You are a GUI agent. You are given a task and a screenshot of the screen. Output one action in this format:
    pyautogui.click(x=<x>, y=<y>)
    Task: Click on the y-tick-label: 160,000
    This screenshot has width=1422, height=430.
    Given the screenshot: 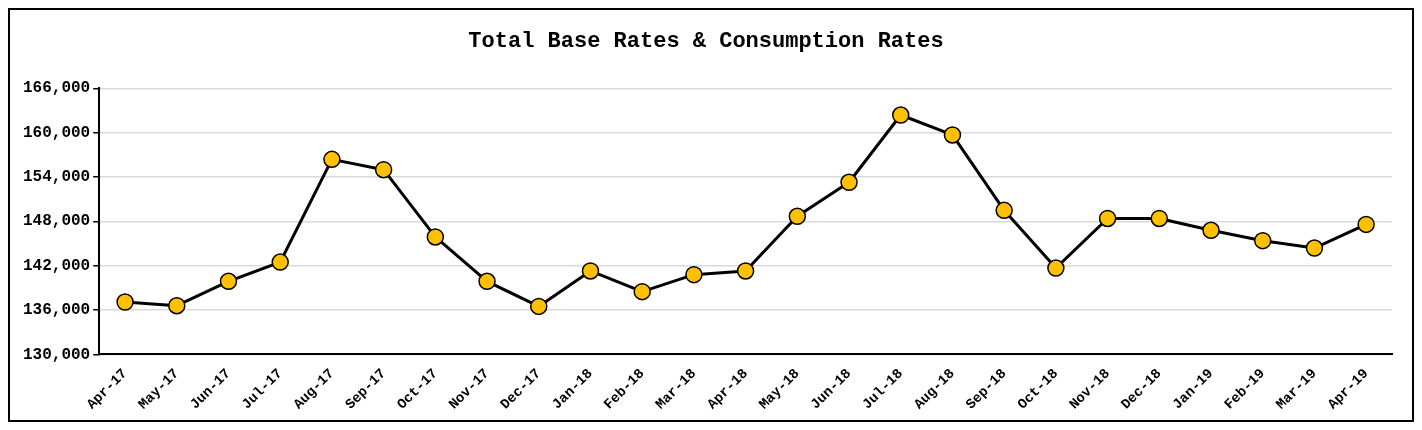 What is the action you would take?
    pyautogui.click(x=56, y=132)
    